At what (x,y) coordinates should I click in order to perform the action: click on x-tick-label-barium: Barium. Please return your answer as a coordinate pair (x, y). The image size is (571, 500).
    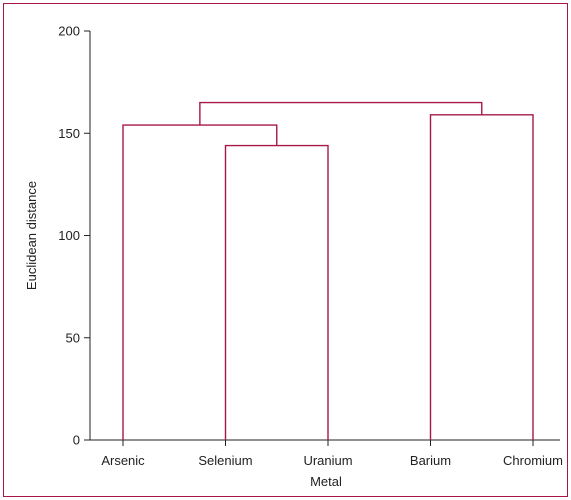
    Looking at the image, I should click on (430, 460).